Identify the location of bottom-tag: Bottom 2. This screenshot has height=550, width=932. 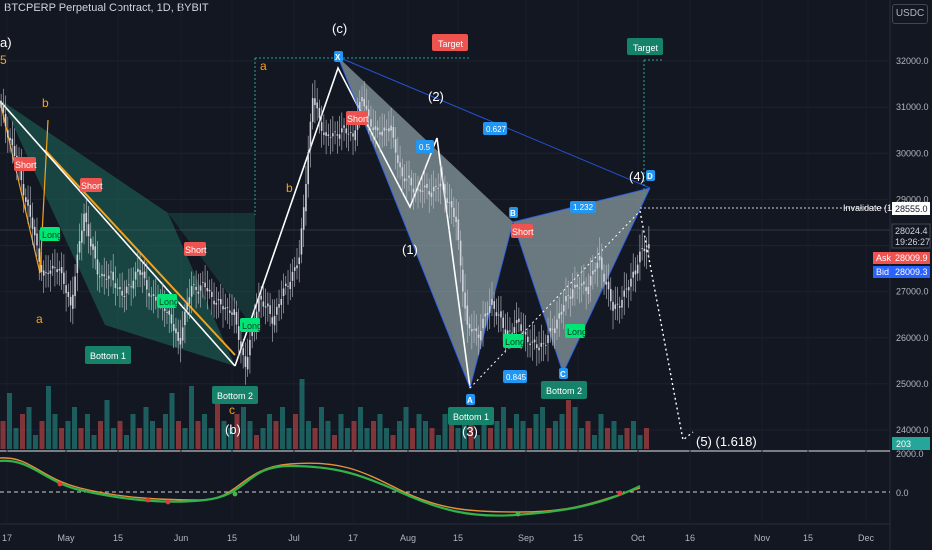
(235, 396).